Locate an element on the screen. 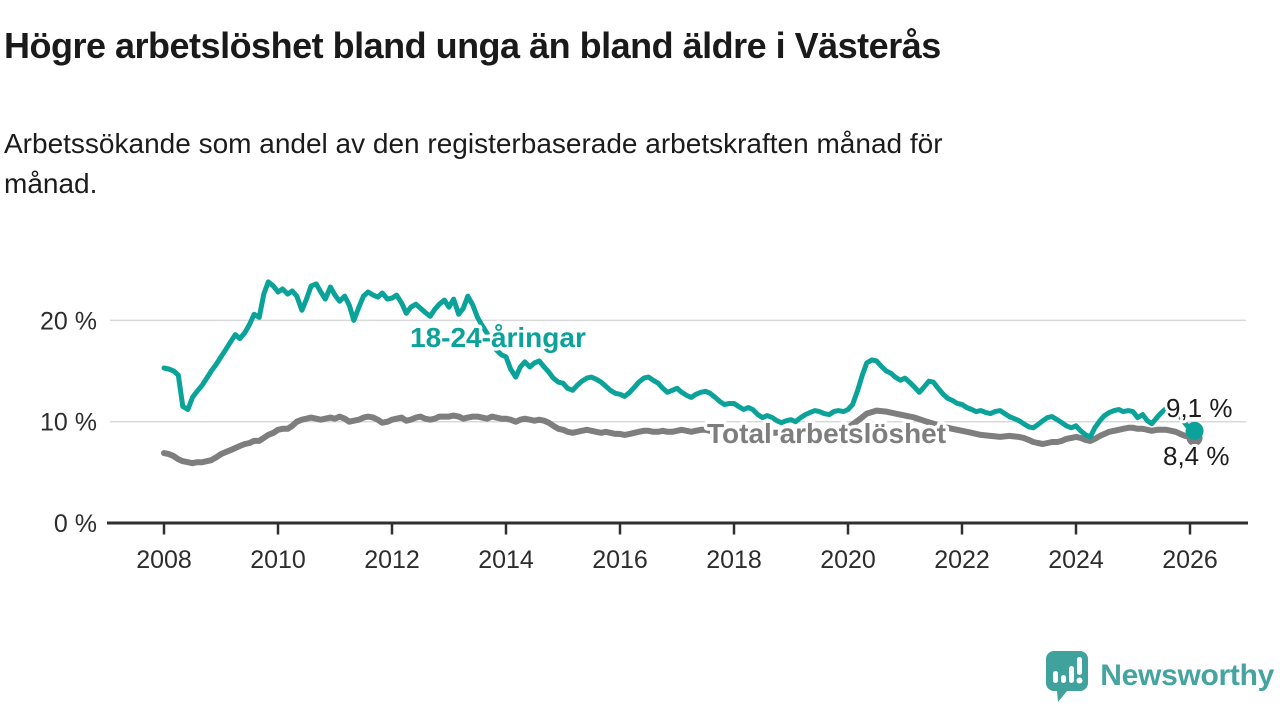  newsworthy-logo-icon is located at coordinates (1067, 676).